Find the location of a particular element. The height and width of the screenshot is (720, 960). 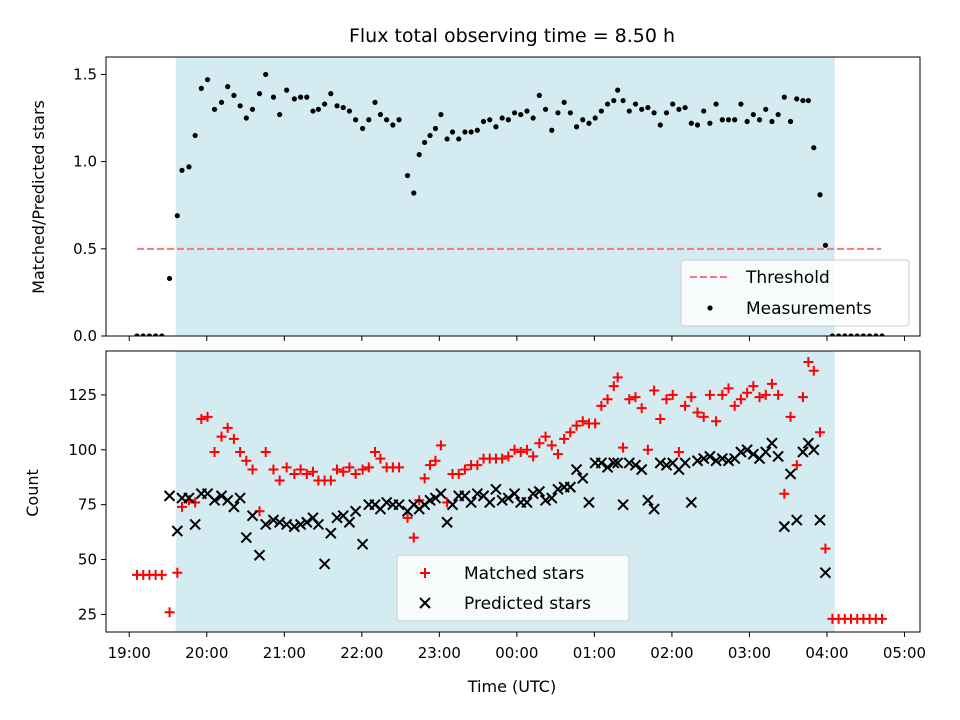

x-tick-label-0: 19:00 is located at coordinates (129, 653).